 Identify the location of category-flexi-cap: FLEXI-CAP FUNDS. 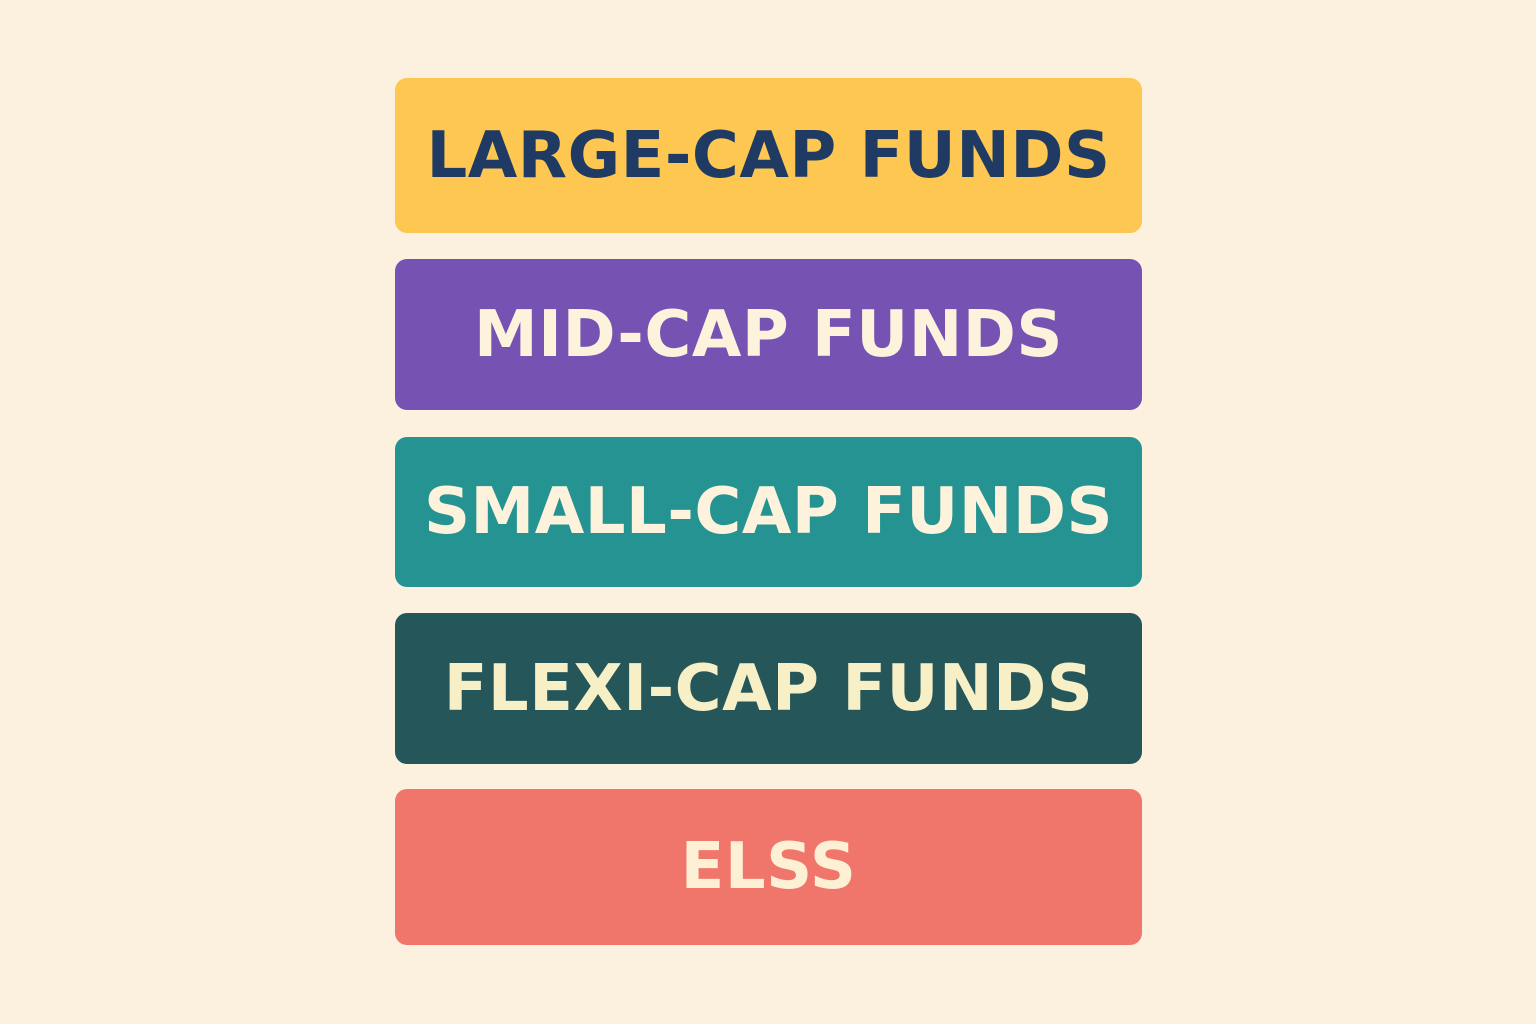
(768, 688).